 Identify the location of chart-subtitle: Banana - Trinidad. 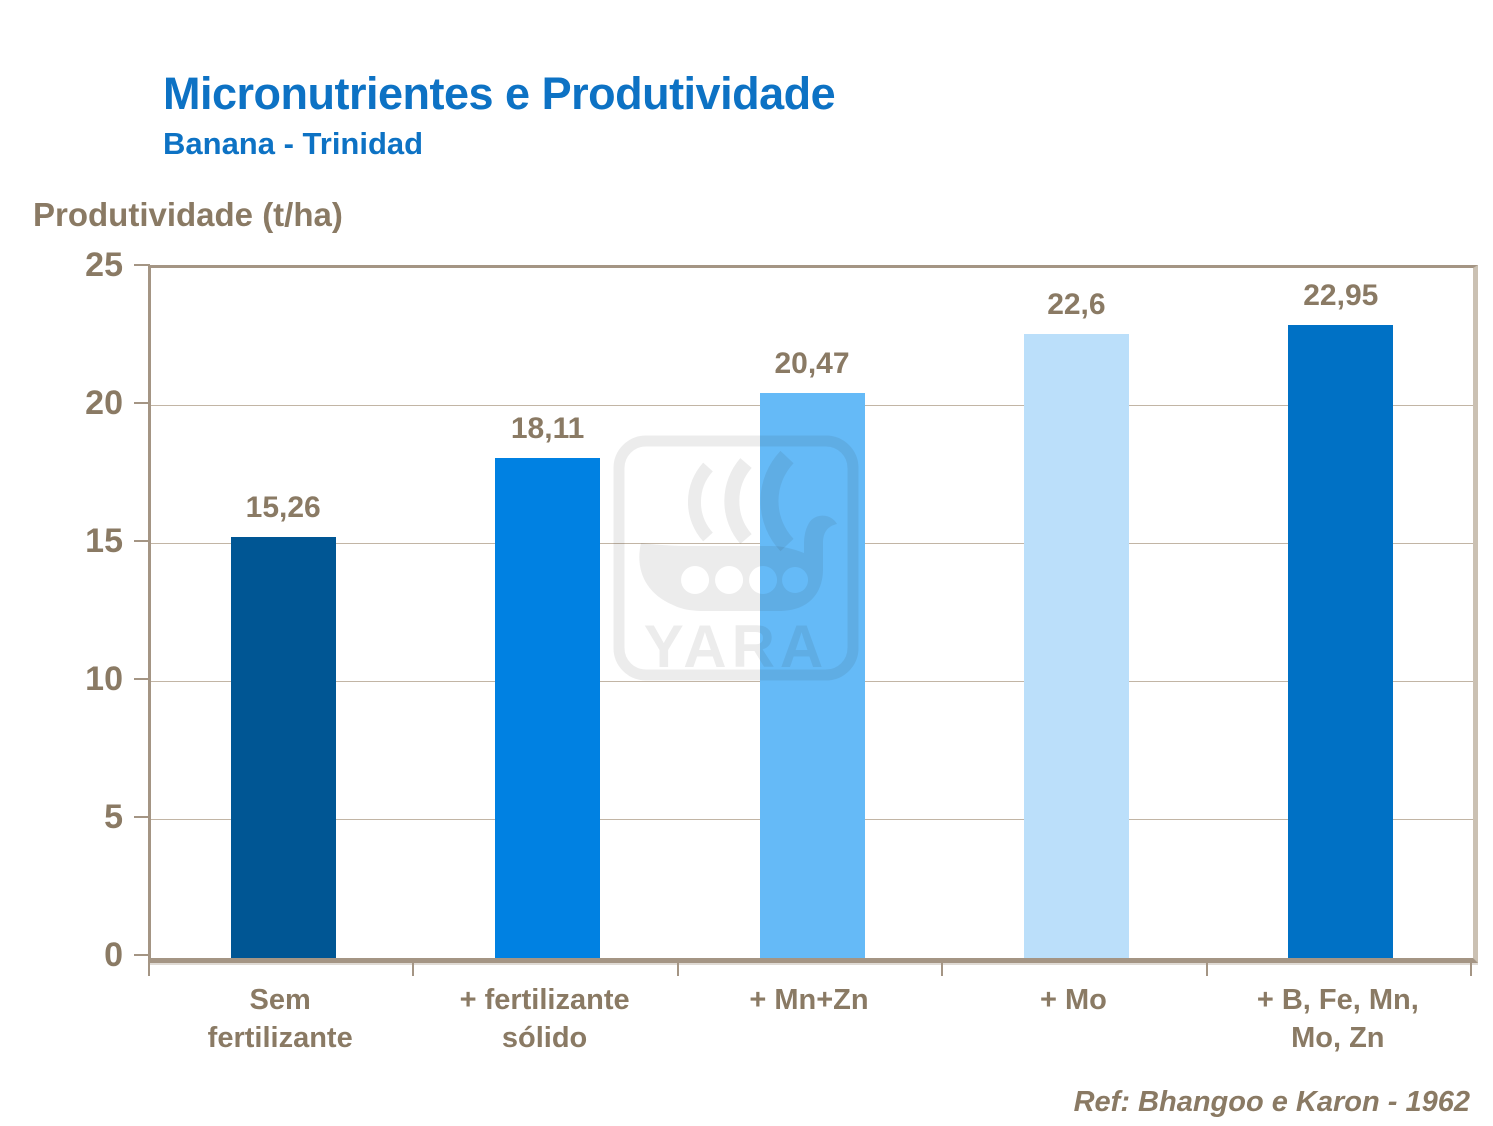
(293, 143).